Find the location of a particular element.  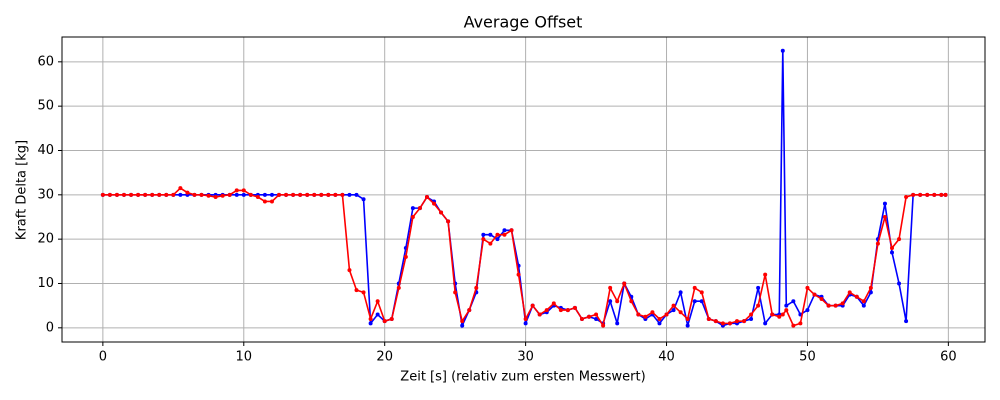

y-tick-label: 20 is located at coordinates (45, 239).